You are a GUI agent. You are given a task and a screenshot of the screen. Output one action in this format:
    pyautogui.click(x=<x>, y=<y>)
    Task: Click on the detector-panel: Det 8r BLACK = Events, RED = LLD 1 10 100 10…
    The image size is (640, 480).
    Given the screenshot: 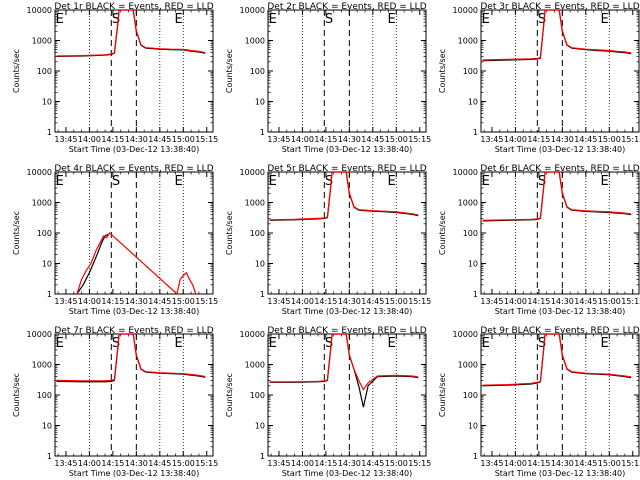 What is the action you would take?
    pyautogui.click(x=328, y=402)
    